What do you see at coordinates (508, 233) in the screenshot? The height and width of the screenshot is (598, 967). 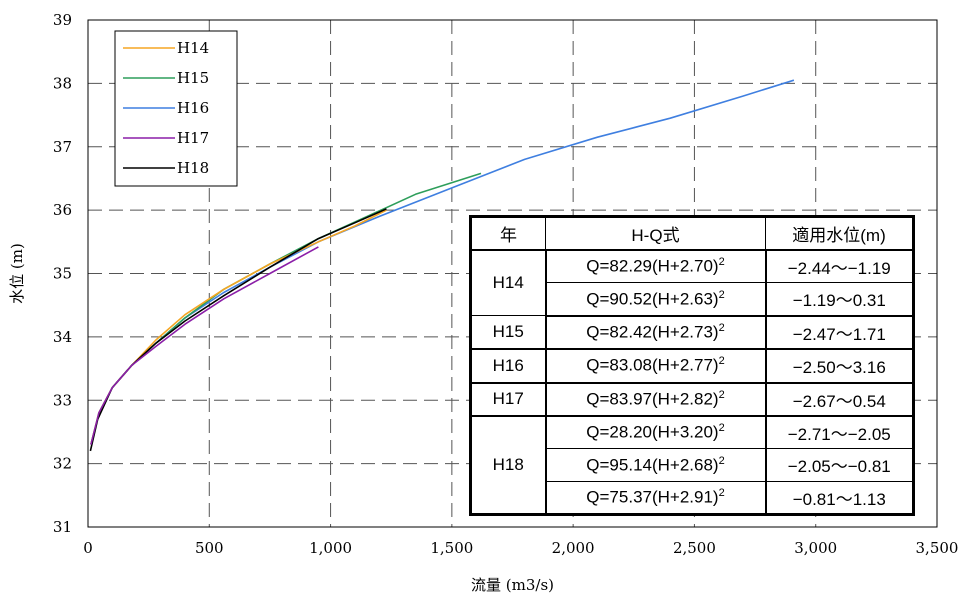 I see `header-year: 年` at bounding box center [508, 233].